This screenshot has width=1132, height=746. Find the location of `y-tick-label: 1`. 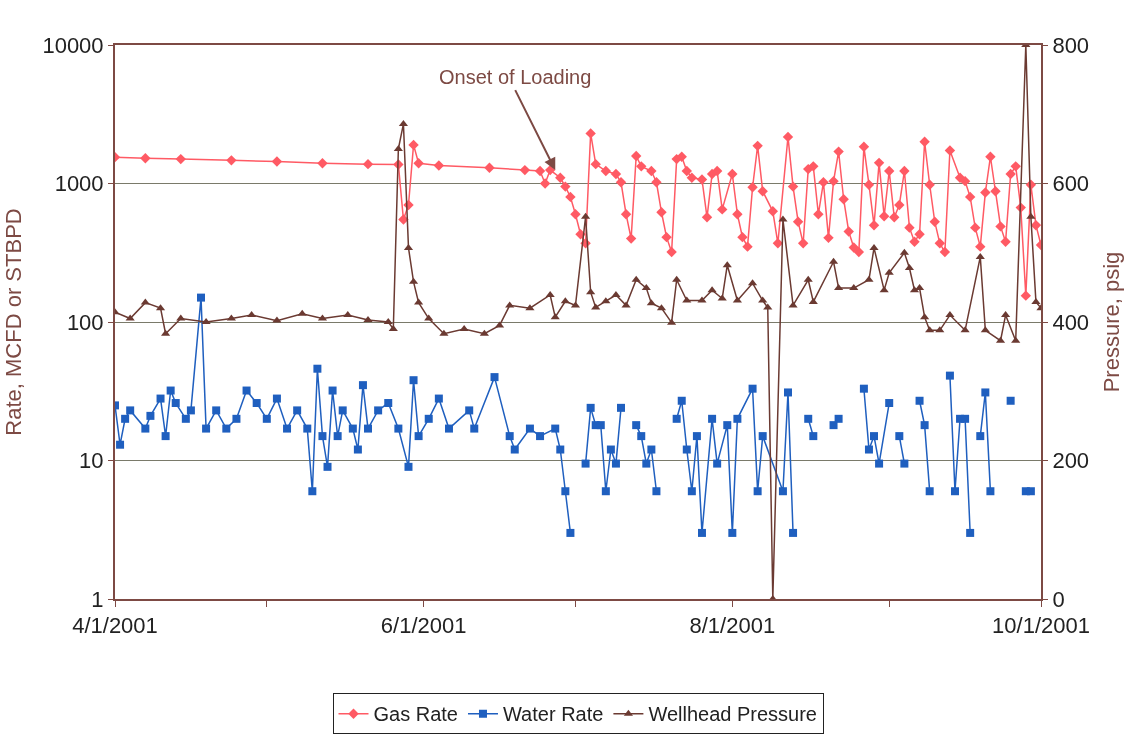

y-tick-label: 1 is located at coordinates (97, 599).